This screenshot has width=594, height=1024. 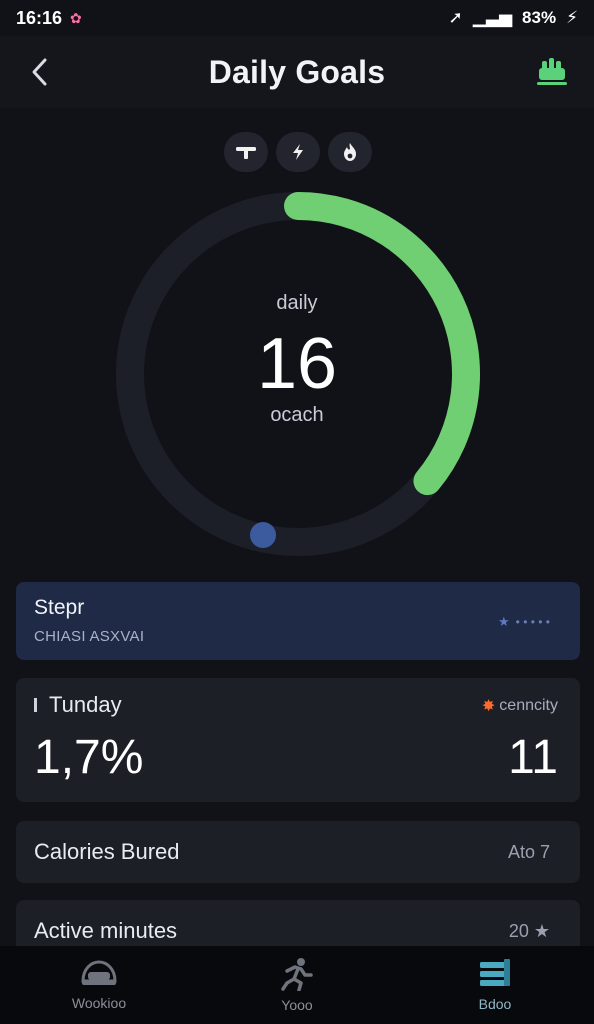 I want to click on dumbbell-icon, so click(x=246, y=153).